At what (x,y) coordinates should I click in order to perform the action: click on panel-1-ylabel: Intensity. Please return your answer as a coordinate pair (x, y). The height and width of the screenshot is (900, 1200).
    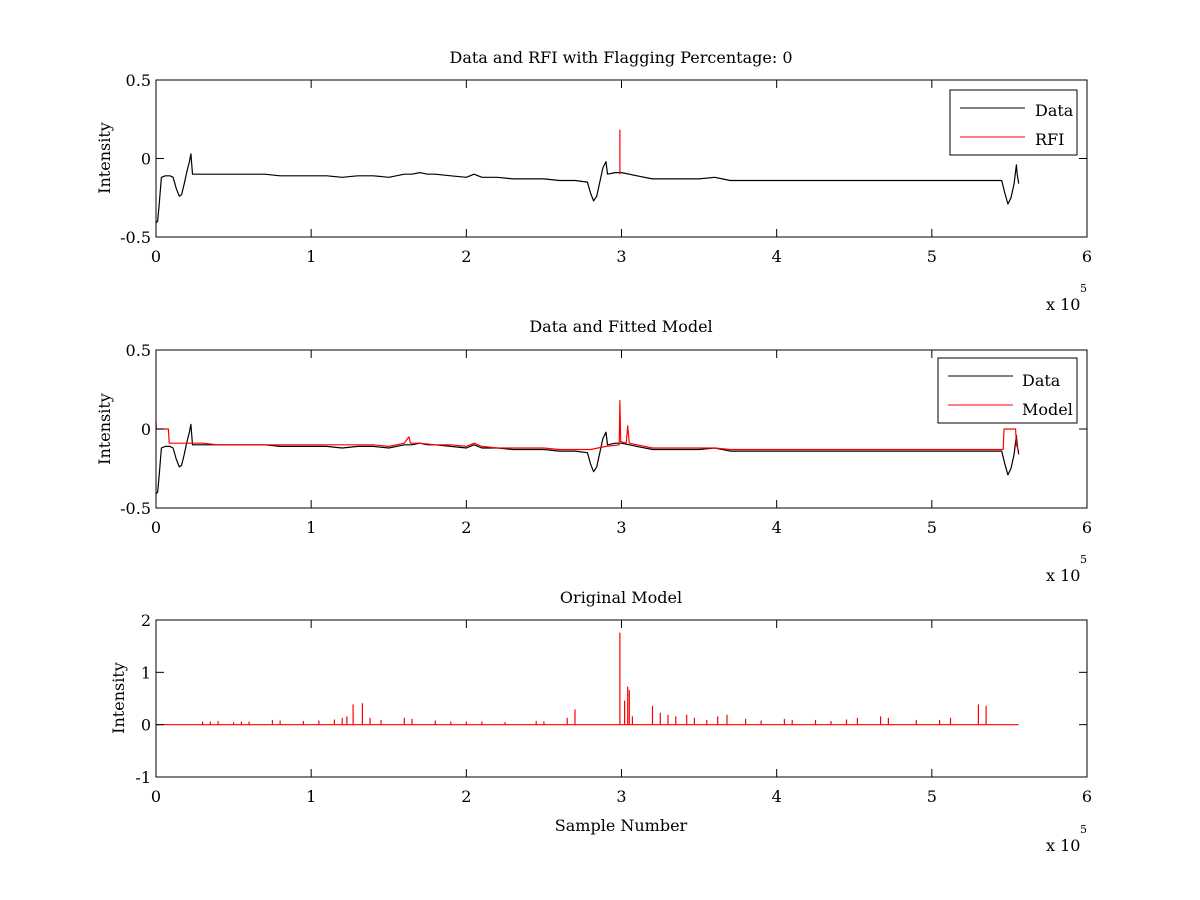
    Looking at the image, I should click on (104, 158).